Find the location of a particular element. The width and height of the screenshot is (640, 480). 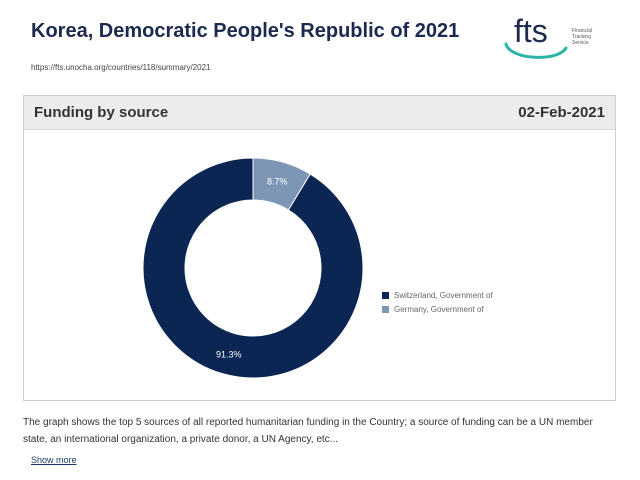

panel-date: 02-Feb-2021 is located at coordinates (561, 112).